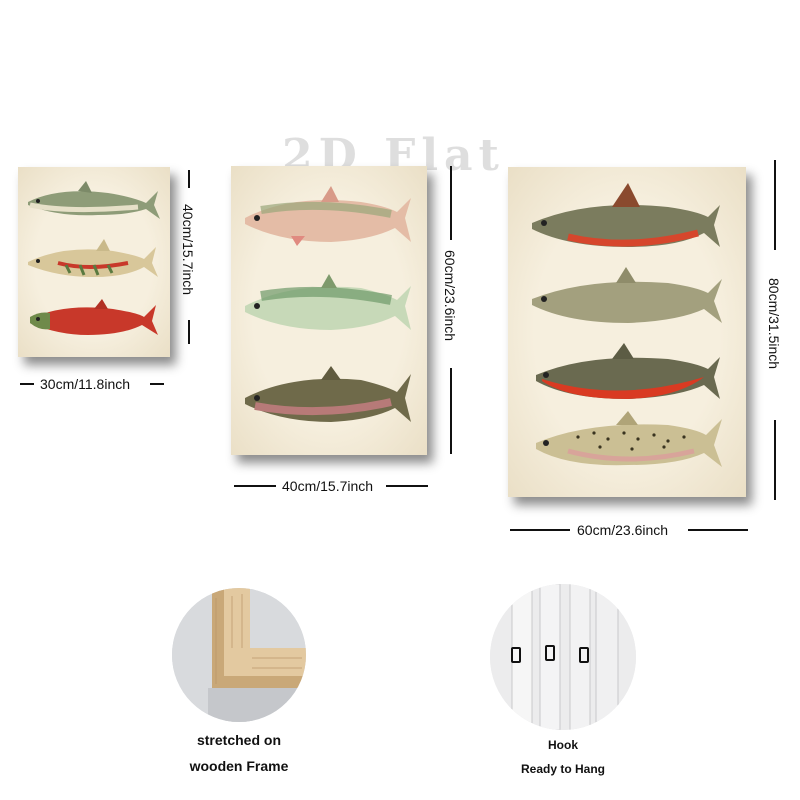 This screenshot has height=800, width=800. Describe the element at coordinates (451, 411) in the screenshot. I see `medium-height-rule-bottom` at that location.